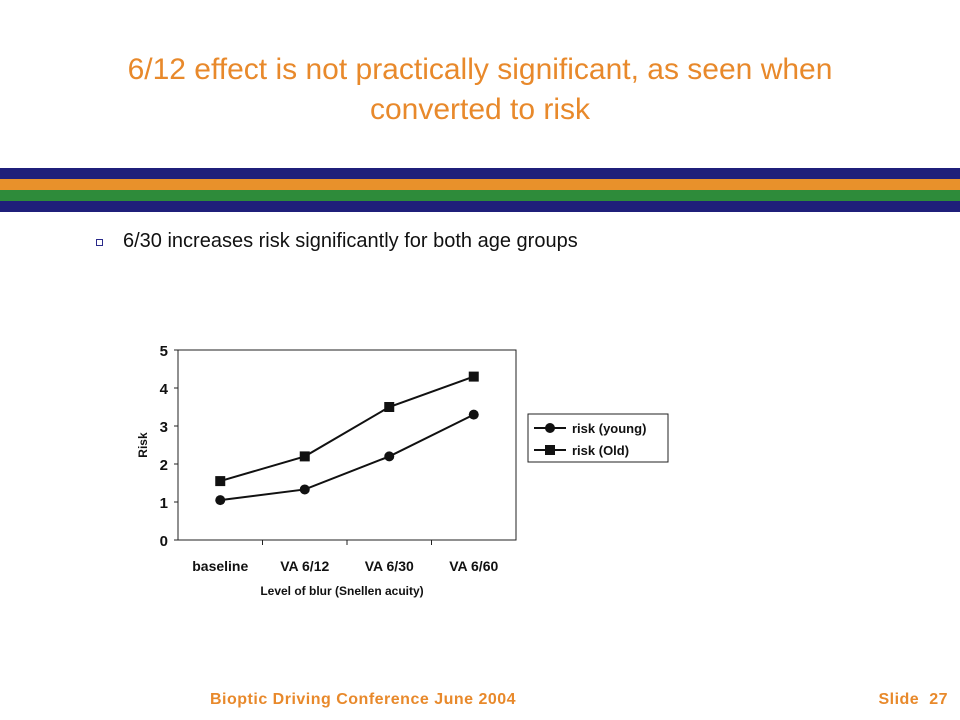 The image size is (960, 720). What do you see at coordinates (600, 450) in the screenshot?
I see `legend-label: risk (Old)` at bounding box center [600, 450].